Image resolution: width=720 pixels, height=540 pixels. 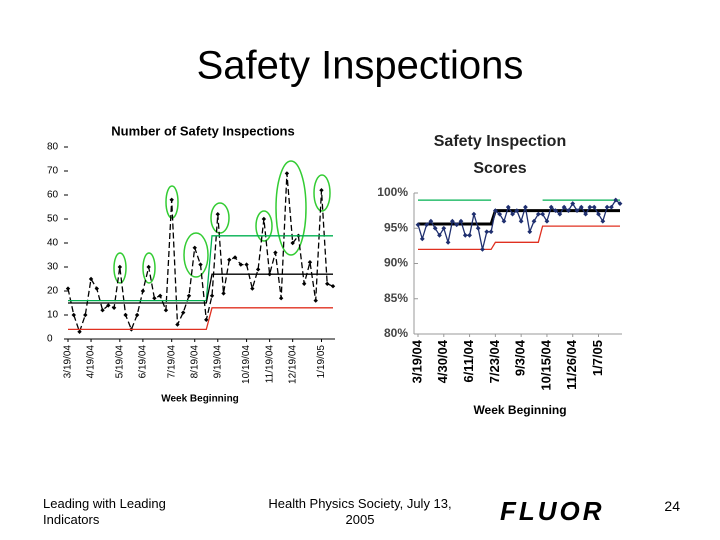 What do you see at coordinates (104, 511) in the screenshot?
I see `footer-left: Leading with Leading Indicators` at bounding box center [104, 511].